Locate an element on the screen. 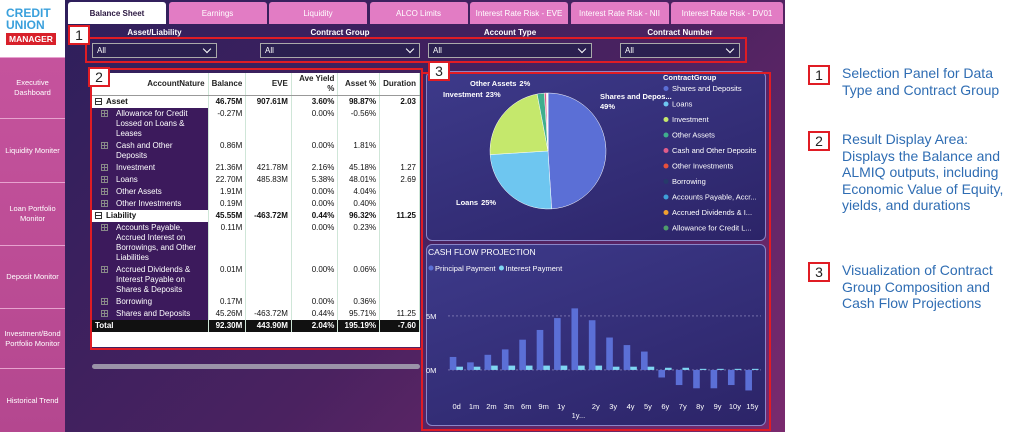 Image resolution: width=1024 pixels, height=432 pixels. tab: ALCO Limits is located at coordinates (418, 13).